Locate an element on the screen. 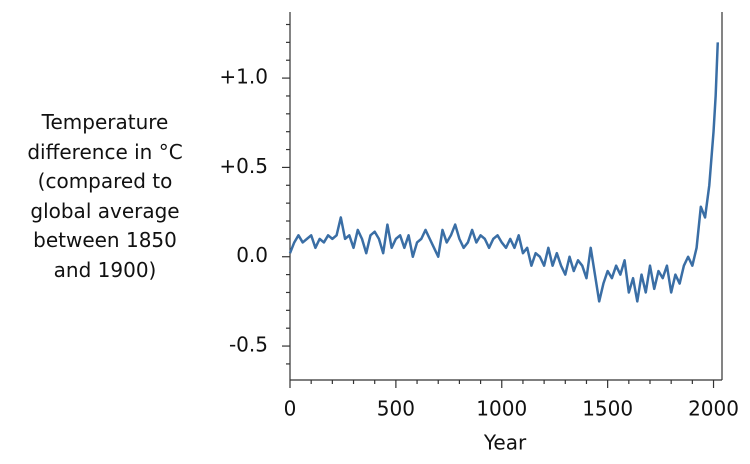  y-tick-label: 0.0 is located at coordinates (252, 255).